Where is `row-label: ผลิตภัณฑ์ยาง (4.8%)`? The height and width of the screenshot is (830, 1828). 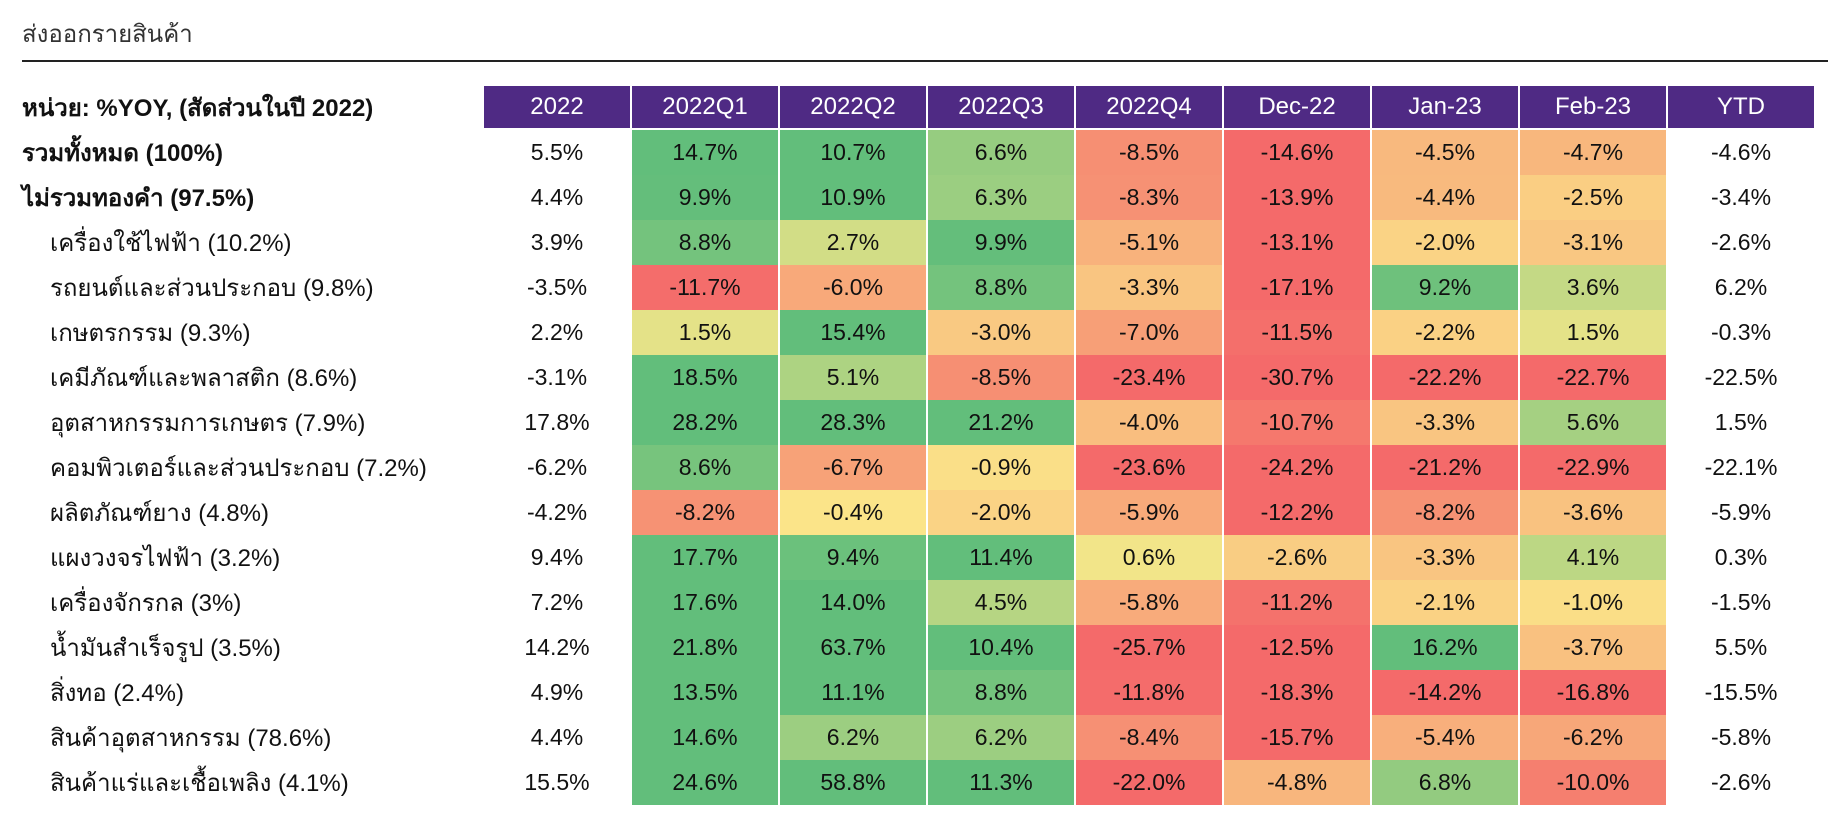 row-label: ผลิตภัณฑ์ยาง (4.8%) is located at coordinates (159, 513).